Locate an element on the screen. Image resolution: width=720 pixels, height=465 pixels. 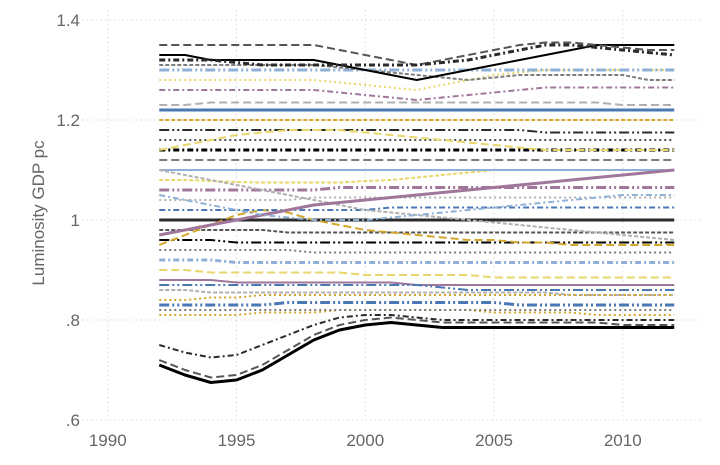
y-tick-labels: .6 .8 1 1.2 1.4 is located at coordinates (68, 220).